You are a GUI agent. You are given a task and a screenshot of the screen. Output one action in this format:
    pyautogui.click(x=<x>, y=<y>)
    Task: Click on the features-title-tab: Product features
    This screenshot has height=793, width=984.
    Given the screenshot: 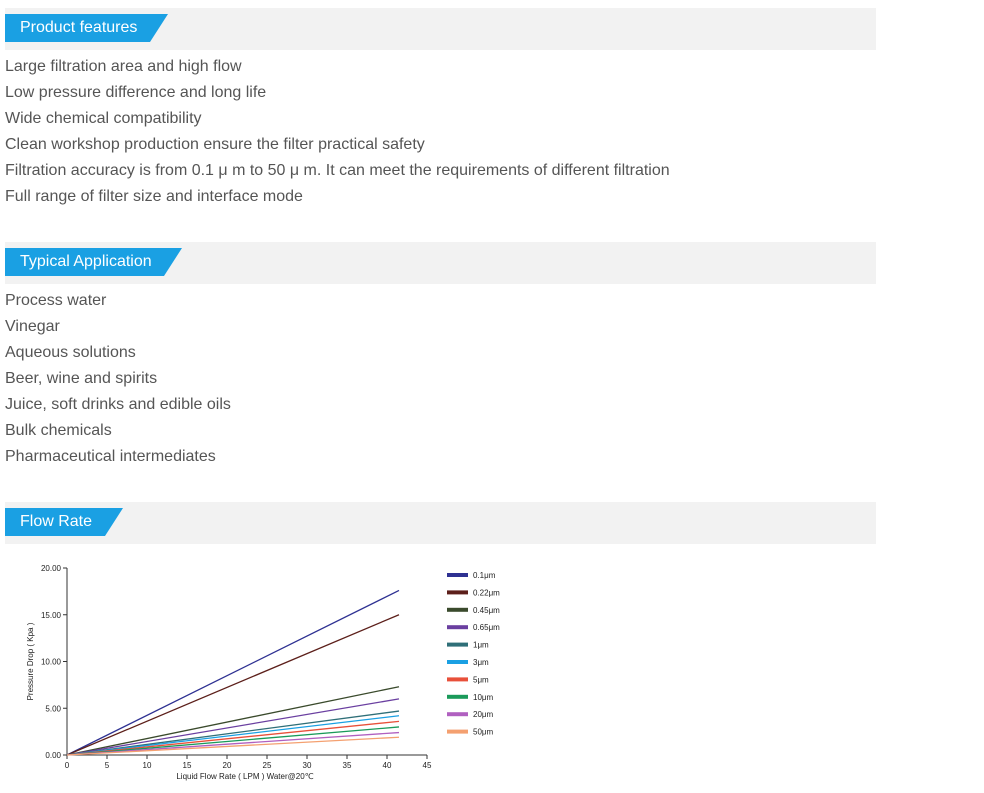 What is the action you would take?
    pyautogui.click(x=86, y=28)
    